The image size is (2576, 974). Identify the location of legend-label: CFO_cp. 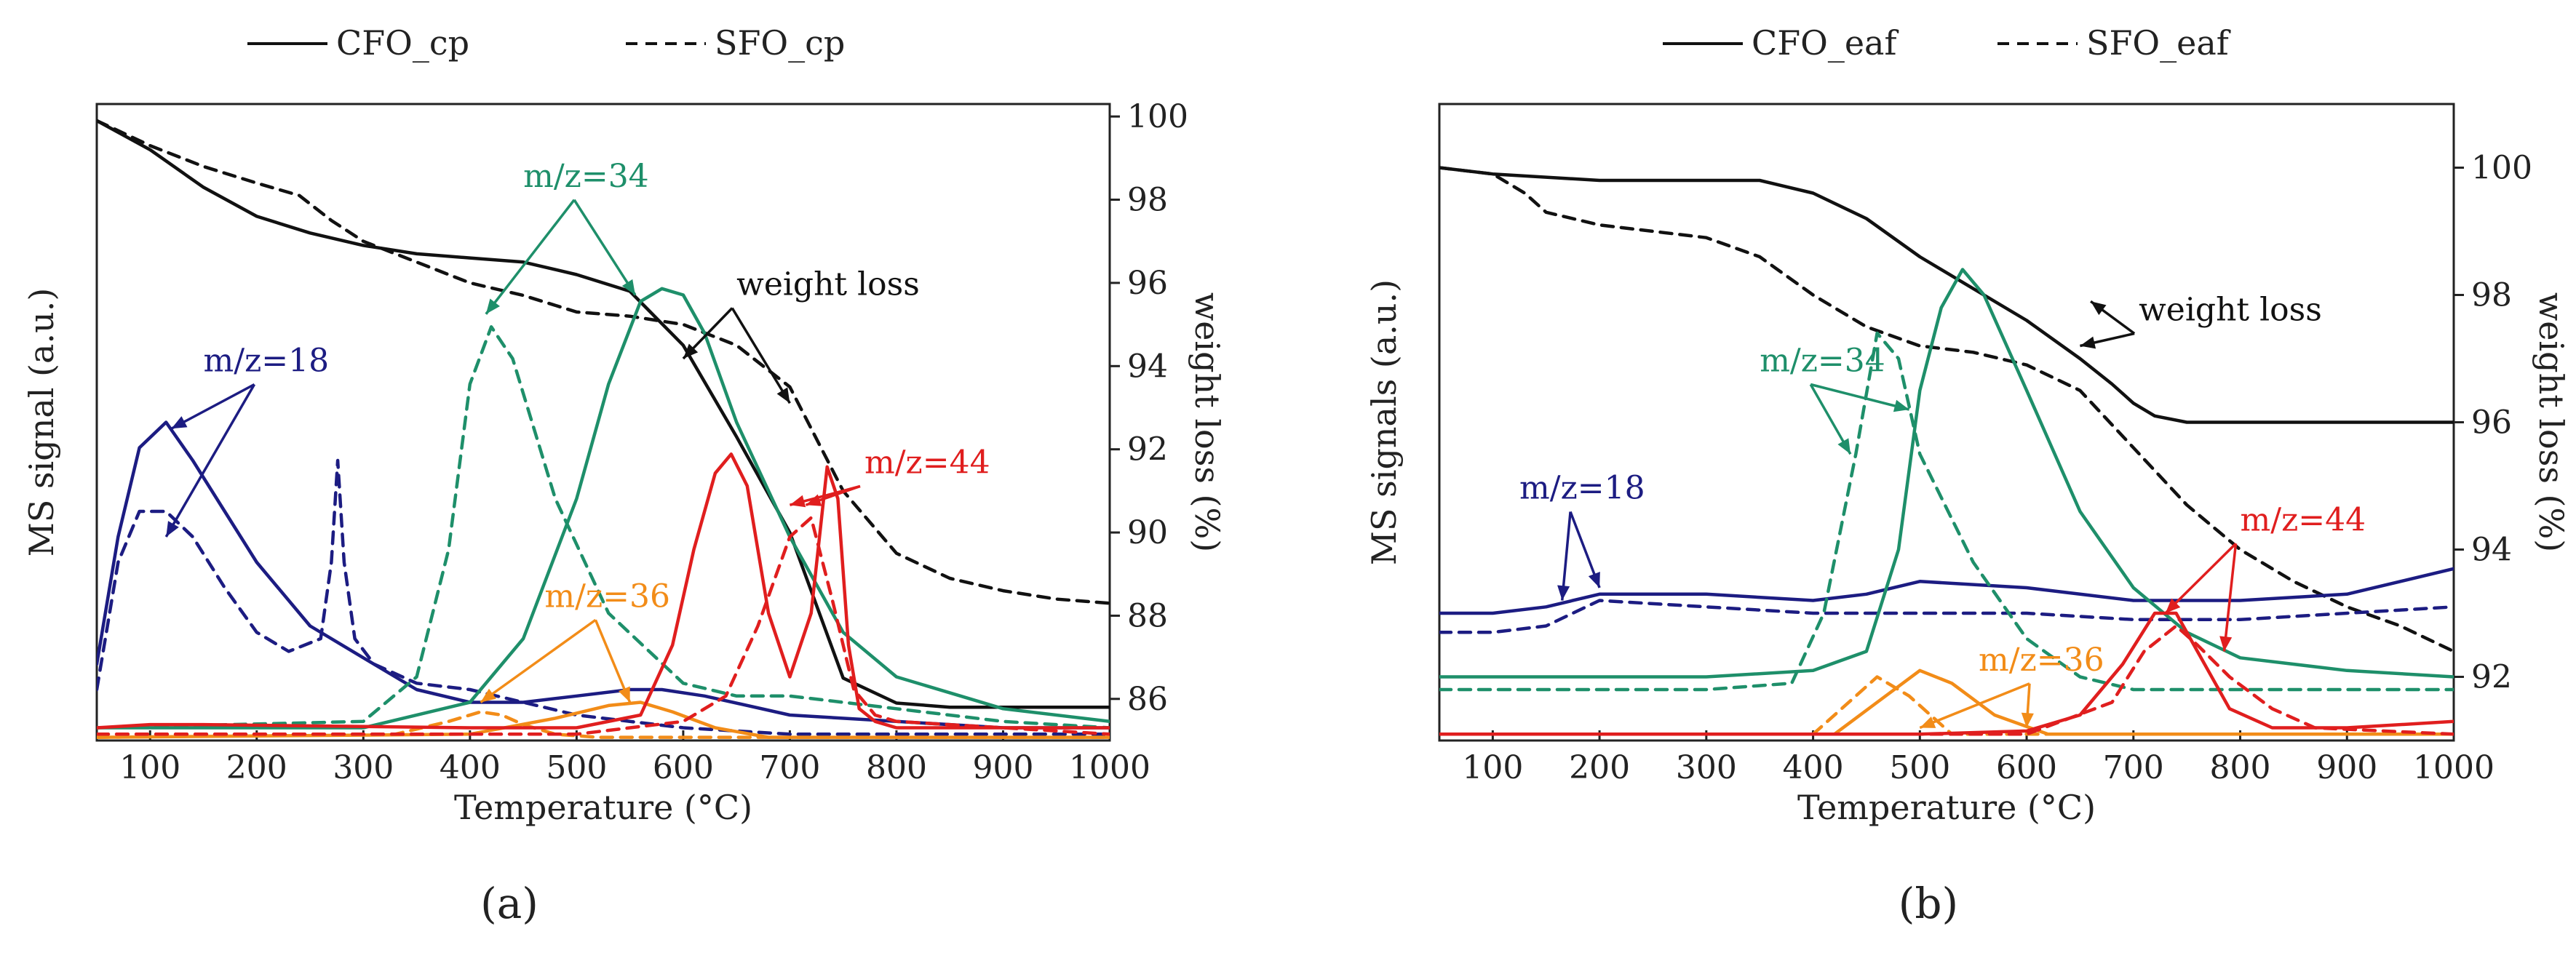
(402, 43).